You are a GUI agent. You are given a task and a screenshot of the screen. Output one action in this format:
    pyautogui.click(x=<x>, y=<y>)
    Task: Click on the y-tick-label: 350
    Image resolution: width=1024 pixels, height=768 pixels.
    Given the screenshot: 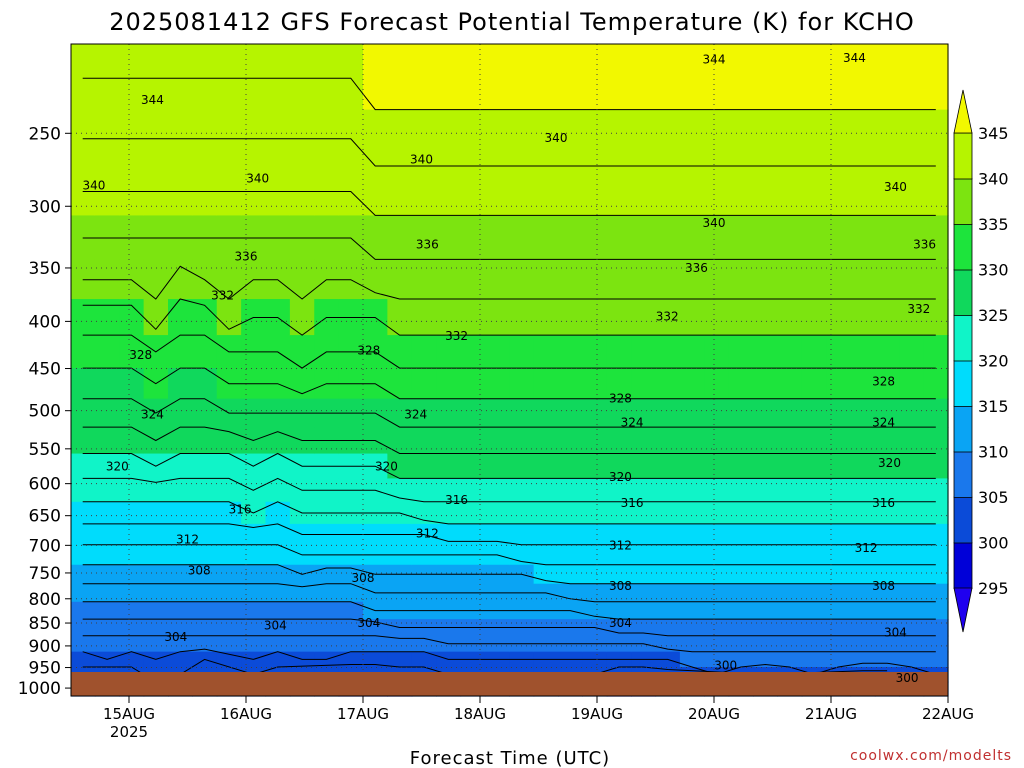 What is the action you would take?
    pyautogui.click(x=45, y=269)
    